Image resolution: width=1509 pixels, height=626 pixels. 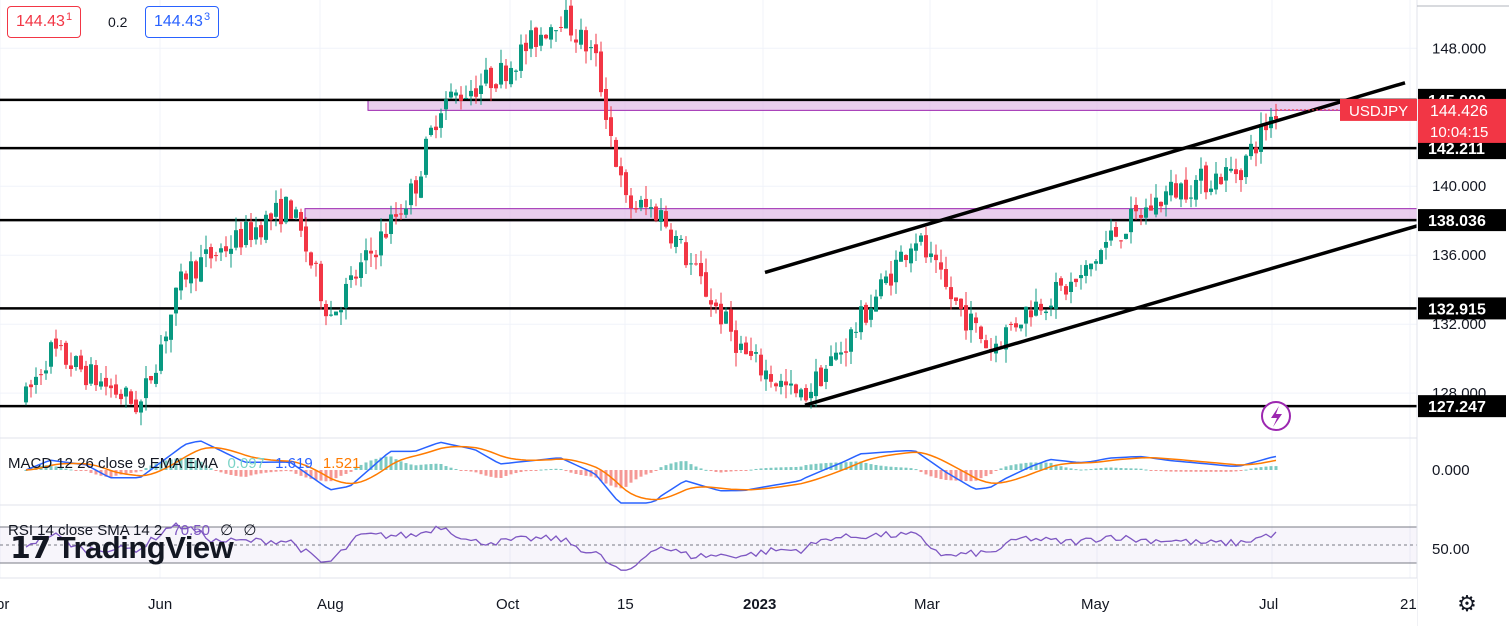 What do you see at coordinates (132, 530) in the screenshot?
I see `rsi-legend: RSI 14 close SMA 14 2 70.50 ∅ ∅` at bounding box center [132, 530].